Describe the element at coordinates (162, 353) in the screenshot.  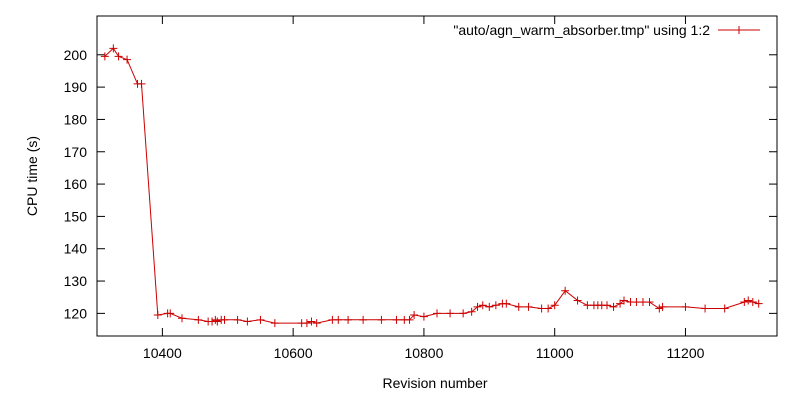
I see `x-tick-label: 10400` at that location.